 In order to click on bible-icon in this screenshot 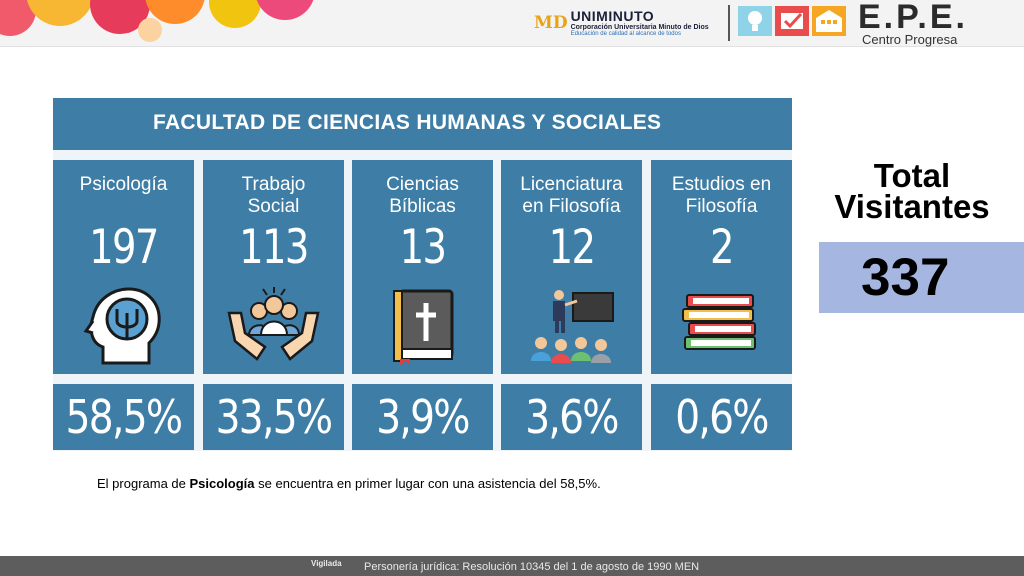, I will do `click(423, 327)`.